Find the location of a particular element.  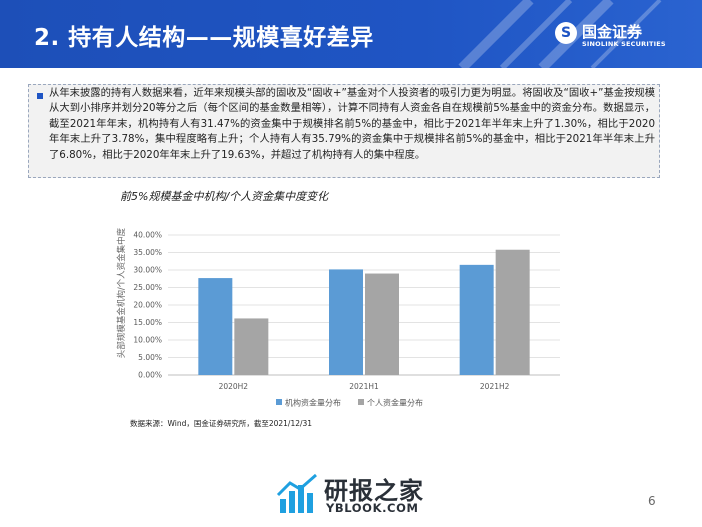

y-tick-label: 20.00% is located at coordinates (147, 305).